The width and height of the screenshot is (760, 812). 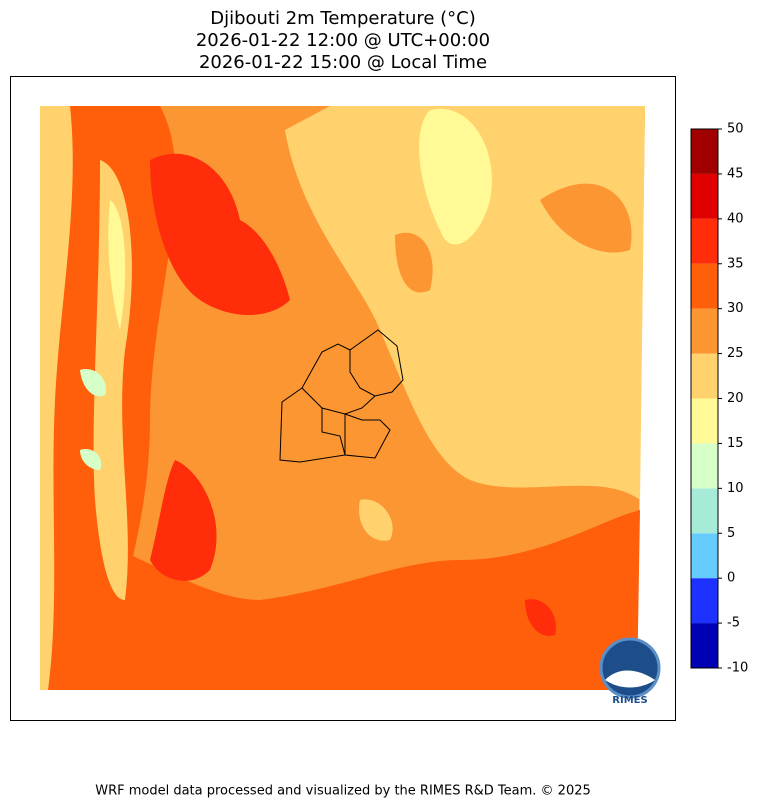 What do you see at coordinates (731, 578) in the screenshot?
I see `colorbar-tick-label: 0` at bounding box center [731, 578].